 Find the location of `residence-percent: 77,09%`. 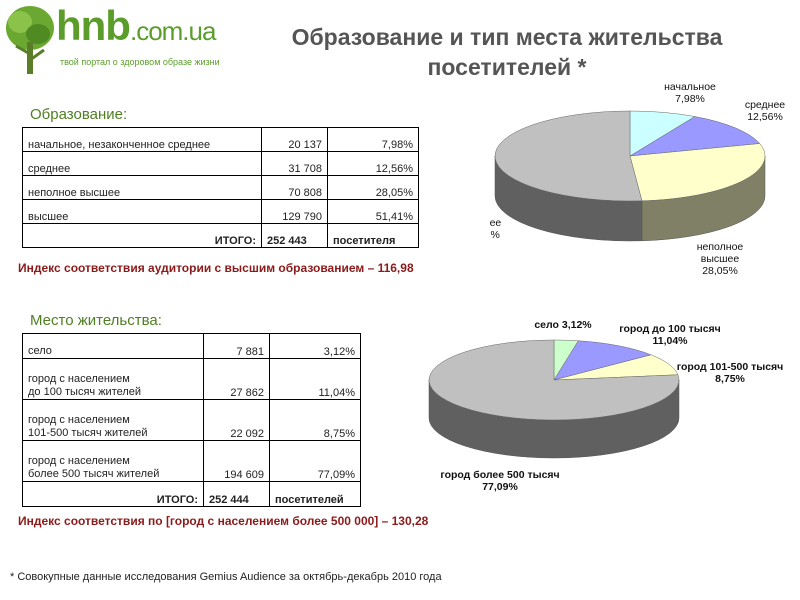

residence-percent: 77,09% is located at coordinates (315, 461).